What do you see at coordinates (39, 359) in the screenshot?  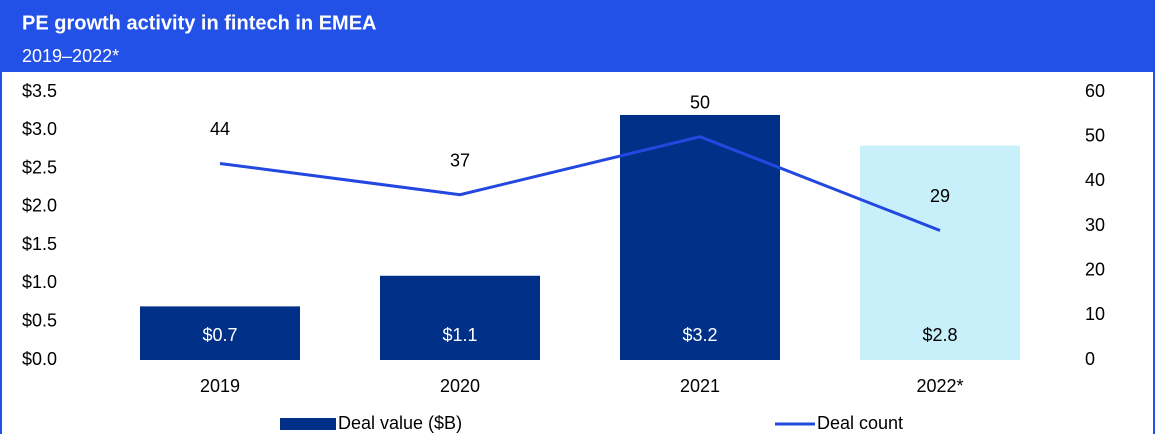 I see `y-tick-label: $0.0` at bounding box center [39, 359].